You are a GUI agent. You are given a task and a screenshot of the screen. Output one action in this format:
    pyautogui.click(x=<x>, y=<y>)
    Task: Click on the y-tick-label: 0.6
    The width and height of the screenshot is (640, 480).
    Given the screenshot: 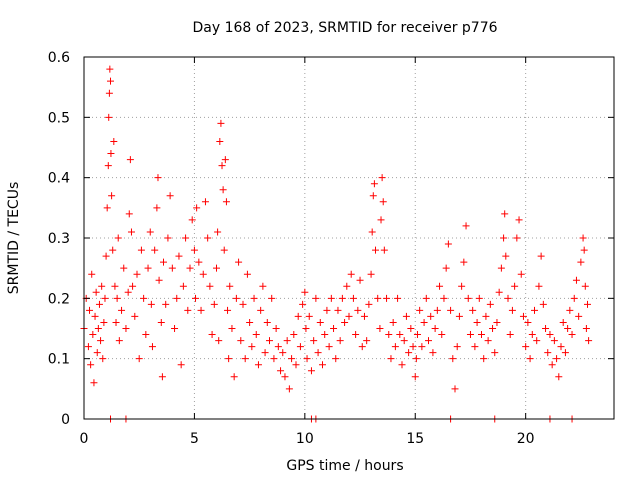 What is the action you would take?
    pyautogui.click(x=59, y=58)
    